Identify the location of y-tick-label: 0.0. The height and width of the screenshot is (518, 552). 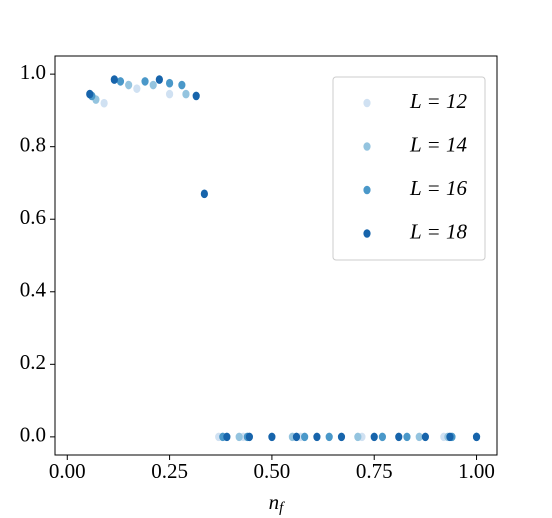
(33, 435).